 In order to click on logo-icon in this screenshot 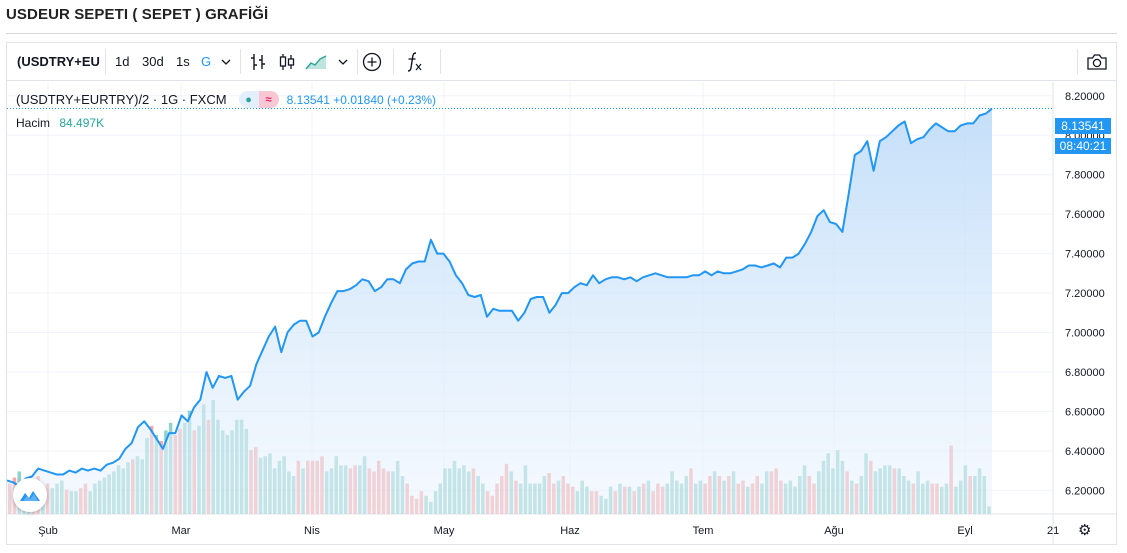, I will do `click(30, 496)`.